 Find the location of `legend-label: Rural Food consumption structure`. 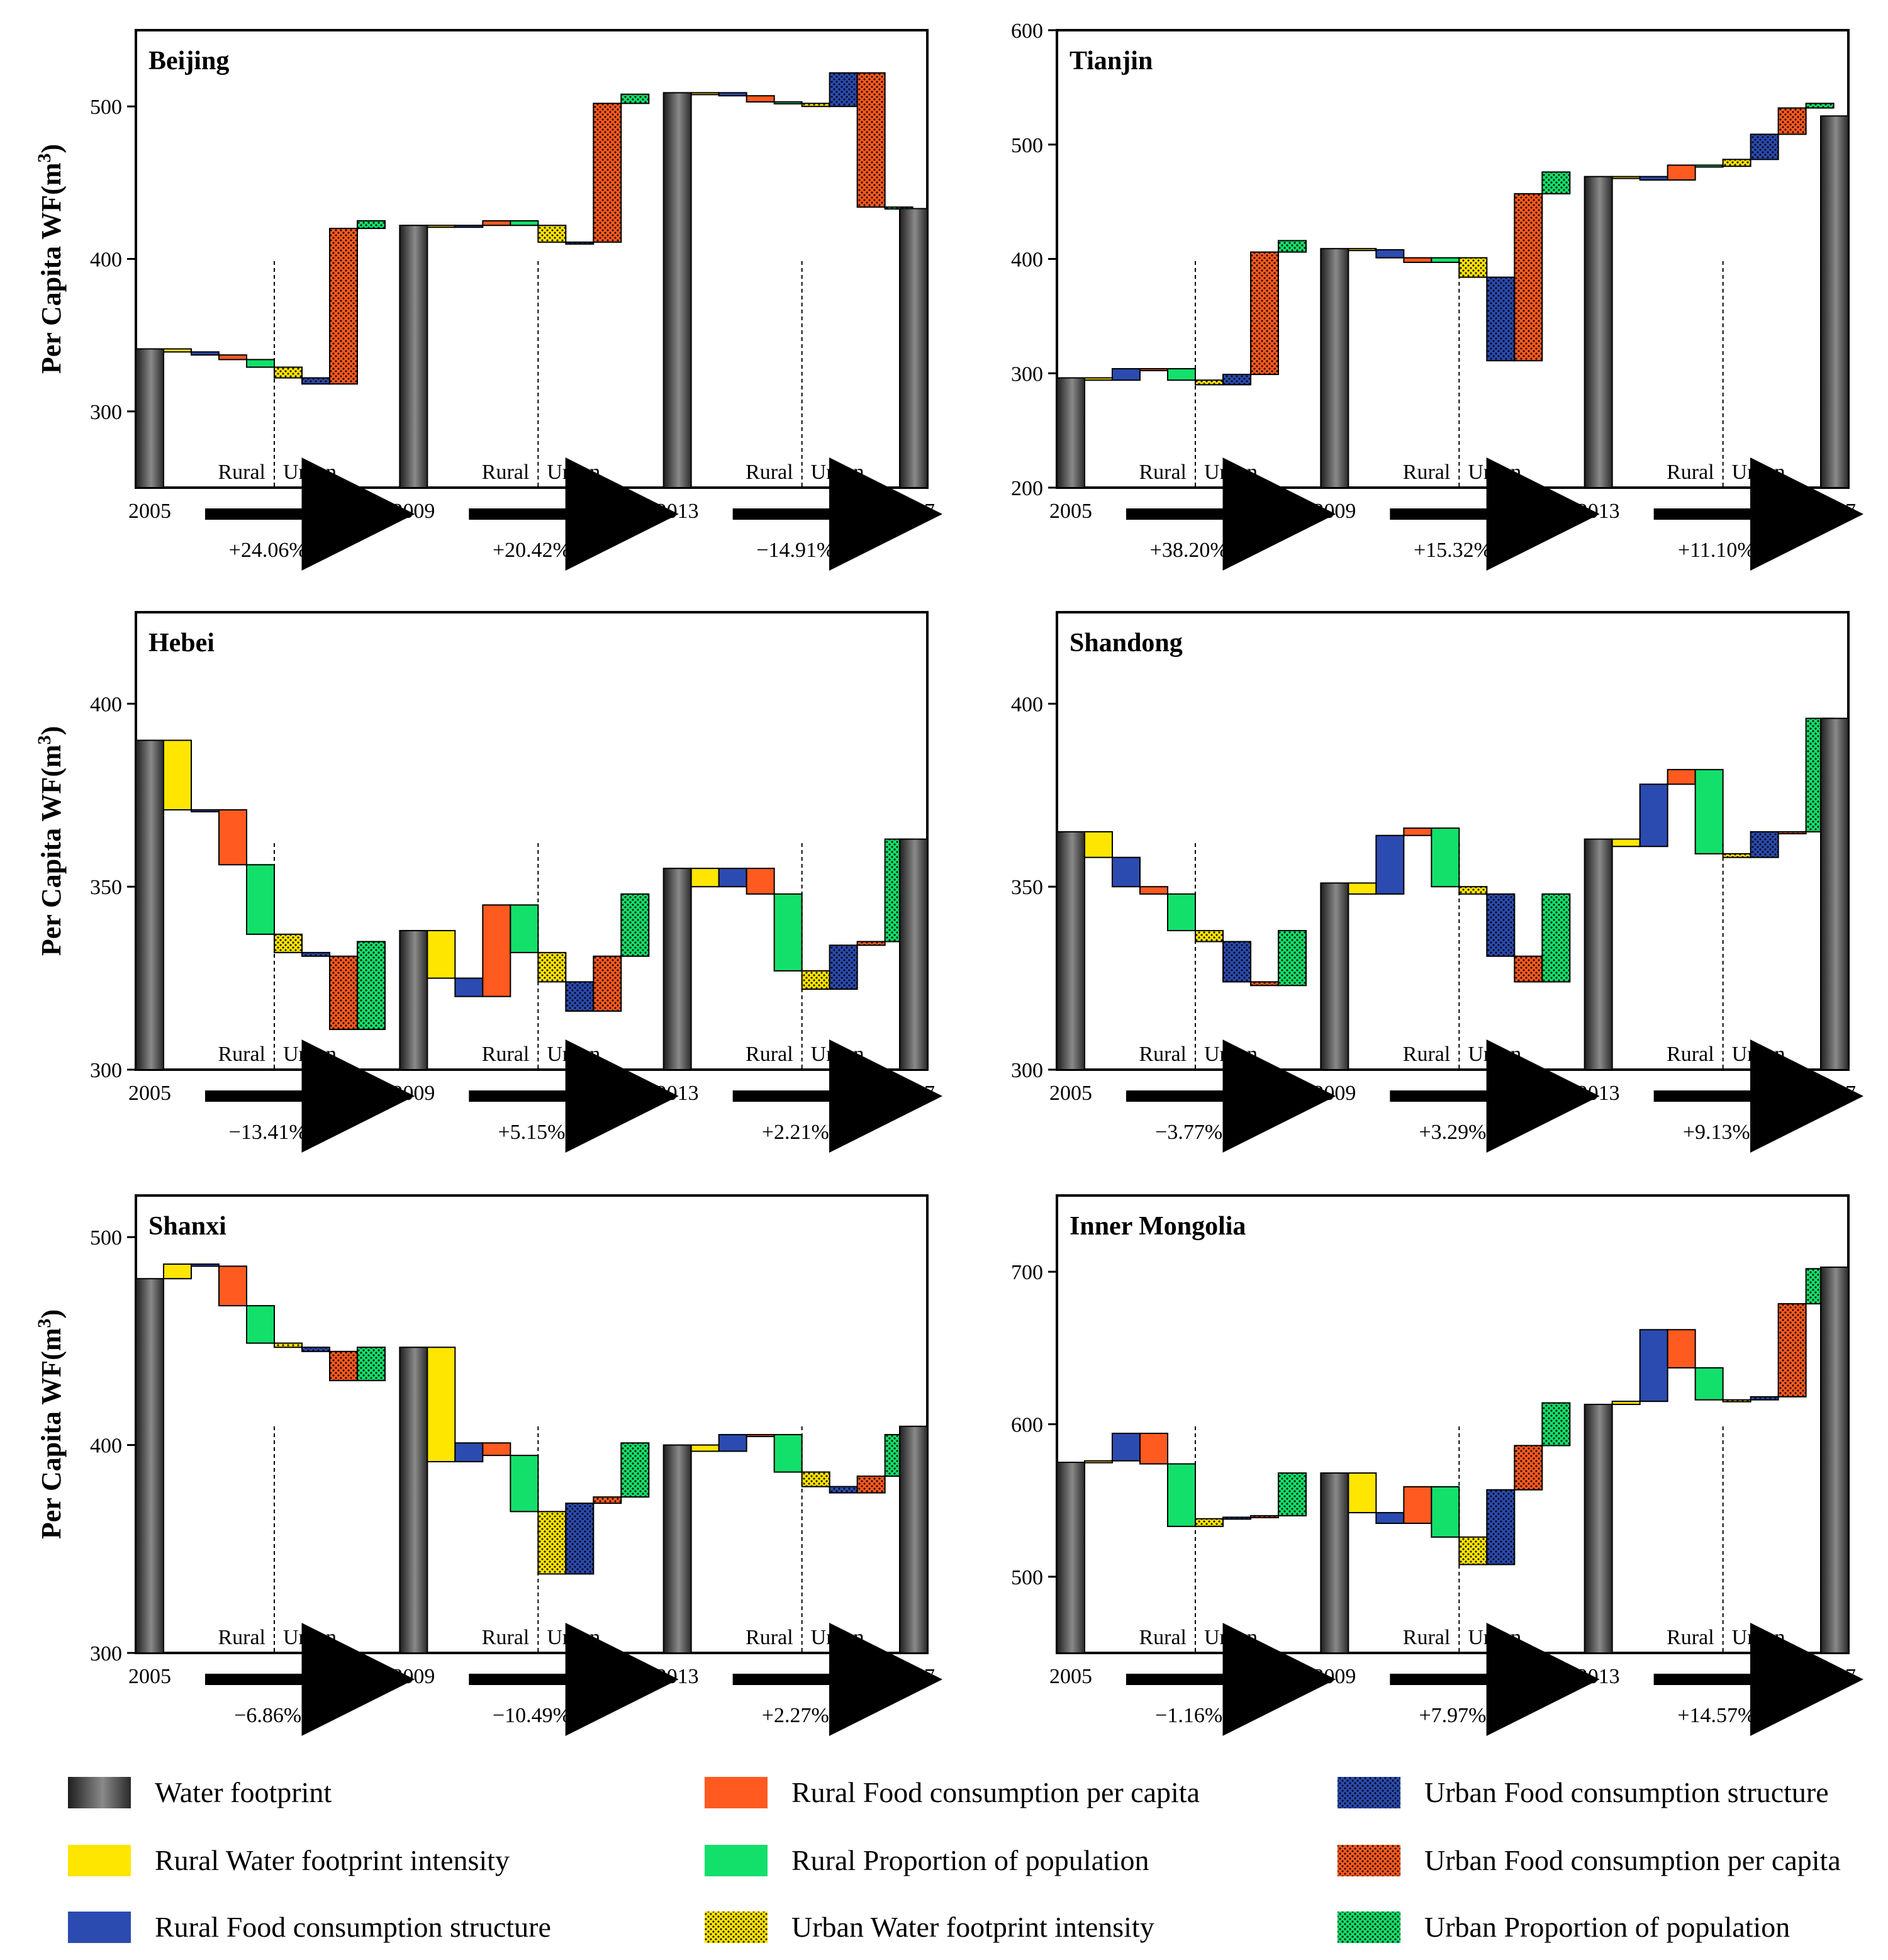

legend-label: Rural Food consumption structure is located at coordinates (353, 1927).